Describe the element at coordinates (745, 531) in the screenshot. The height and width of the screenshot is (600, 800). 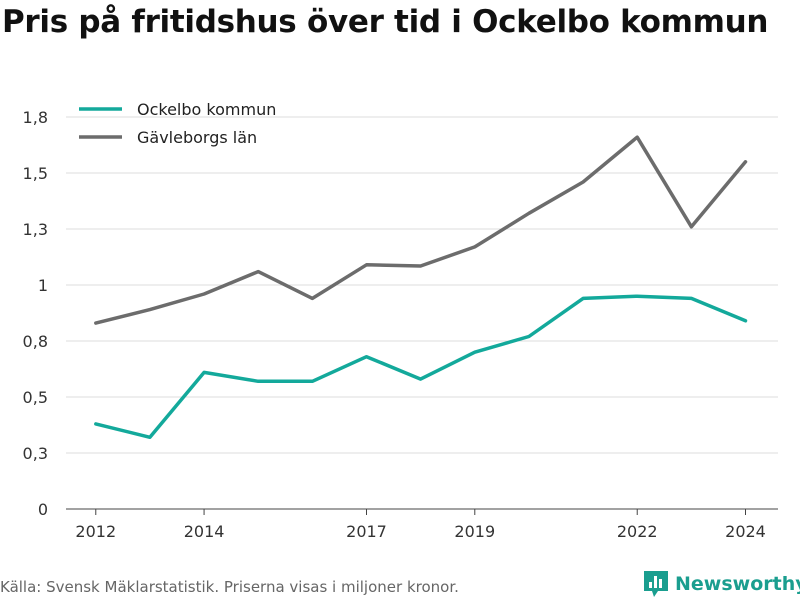
I see `x-tick-label: 2024` at that location.